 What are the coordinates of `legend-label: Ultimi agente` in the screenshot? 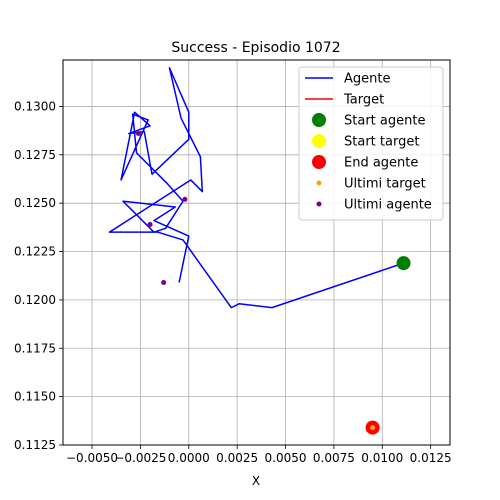 It's located at (388, 205).